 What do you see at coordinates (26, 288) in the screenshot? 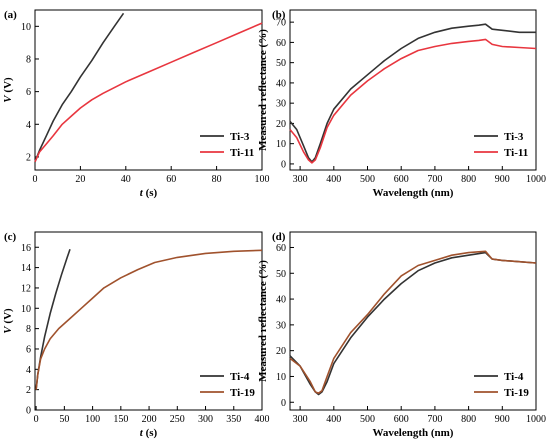
I see `y-tick-label: 12` at bounding box center [26, 288].